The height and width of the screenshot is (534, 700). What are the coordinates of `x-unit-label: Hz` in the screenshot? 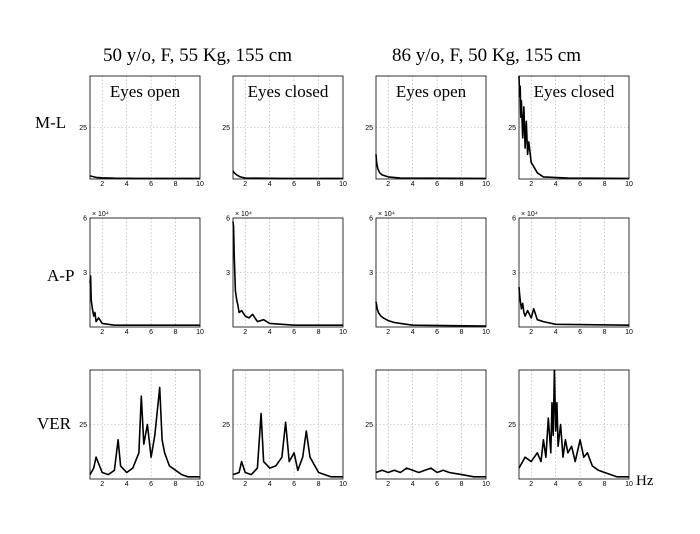 It's located at (645, 481).